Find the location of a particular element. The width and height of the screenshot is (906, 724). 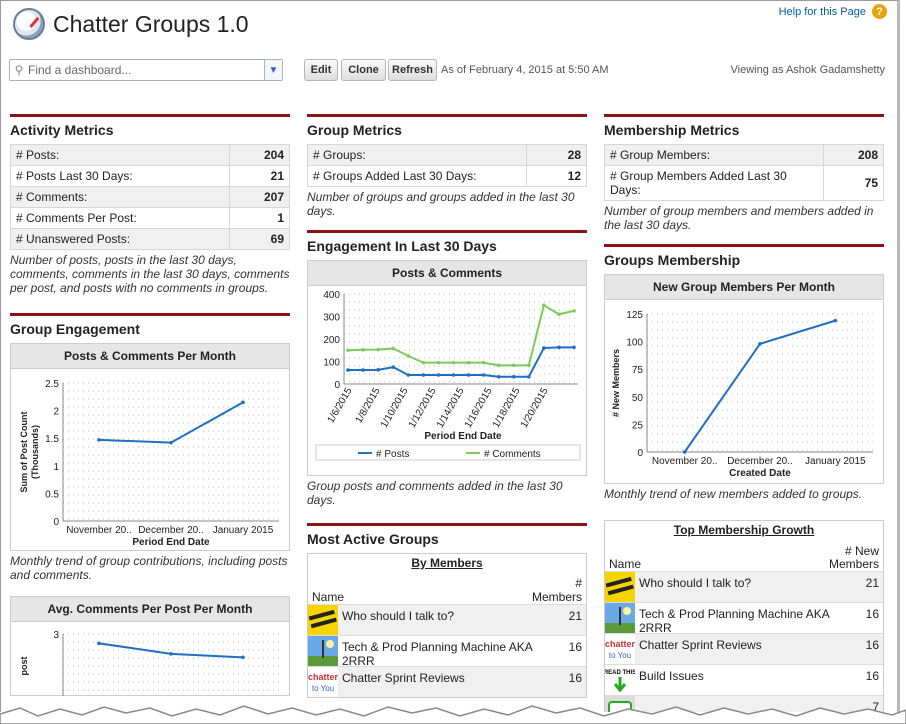

series-line is located at coordinates (461, 335).